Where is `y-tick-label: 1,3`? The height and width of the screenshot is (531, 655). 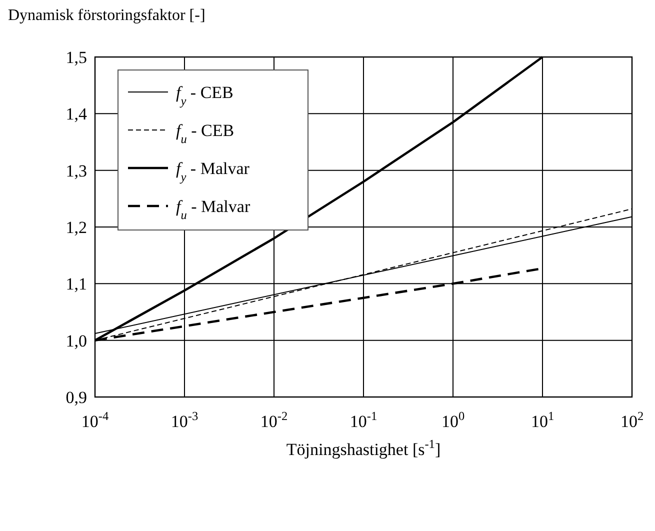 y-tick-label: 1,3 is located at coordinates (76, 170).